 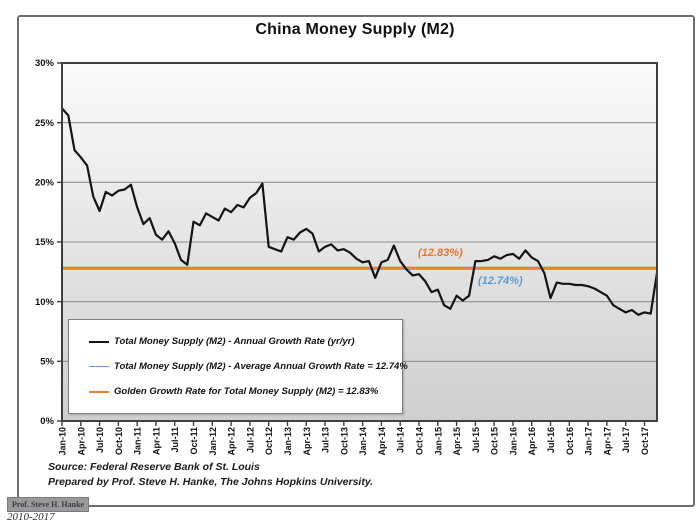 What do you see at coordinates (47, 362) in the screenshot?
I see `y-axis-tick-label: 5%` at bounding box center [47, 362].